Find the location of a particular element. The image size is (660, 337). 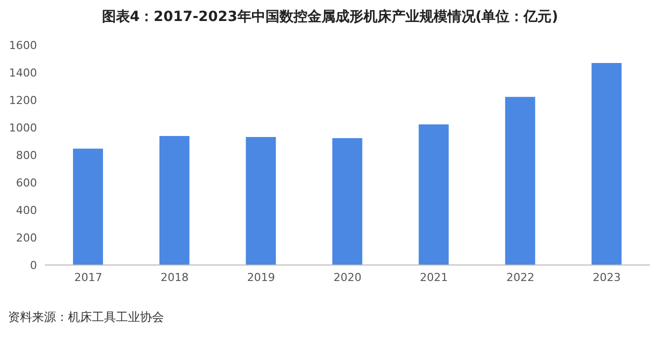

x-tick-label: 2022 is located at coordinates (520, 277).